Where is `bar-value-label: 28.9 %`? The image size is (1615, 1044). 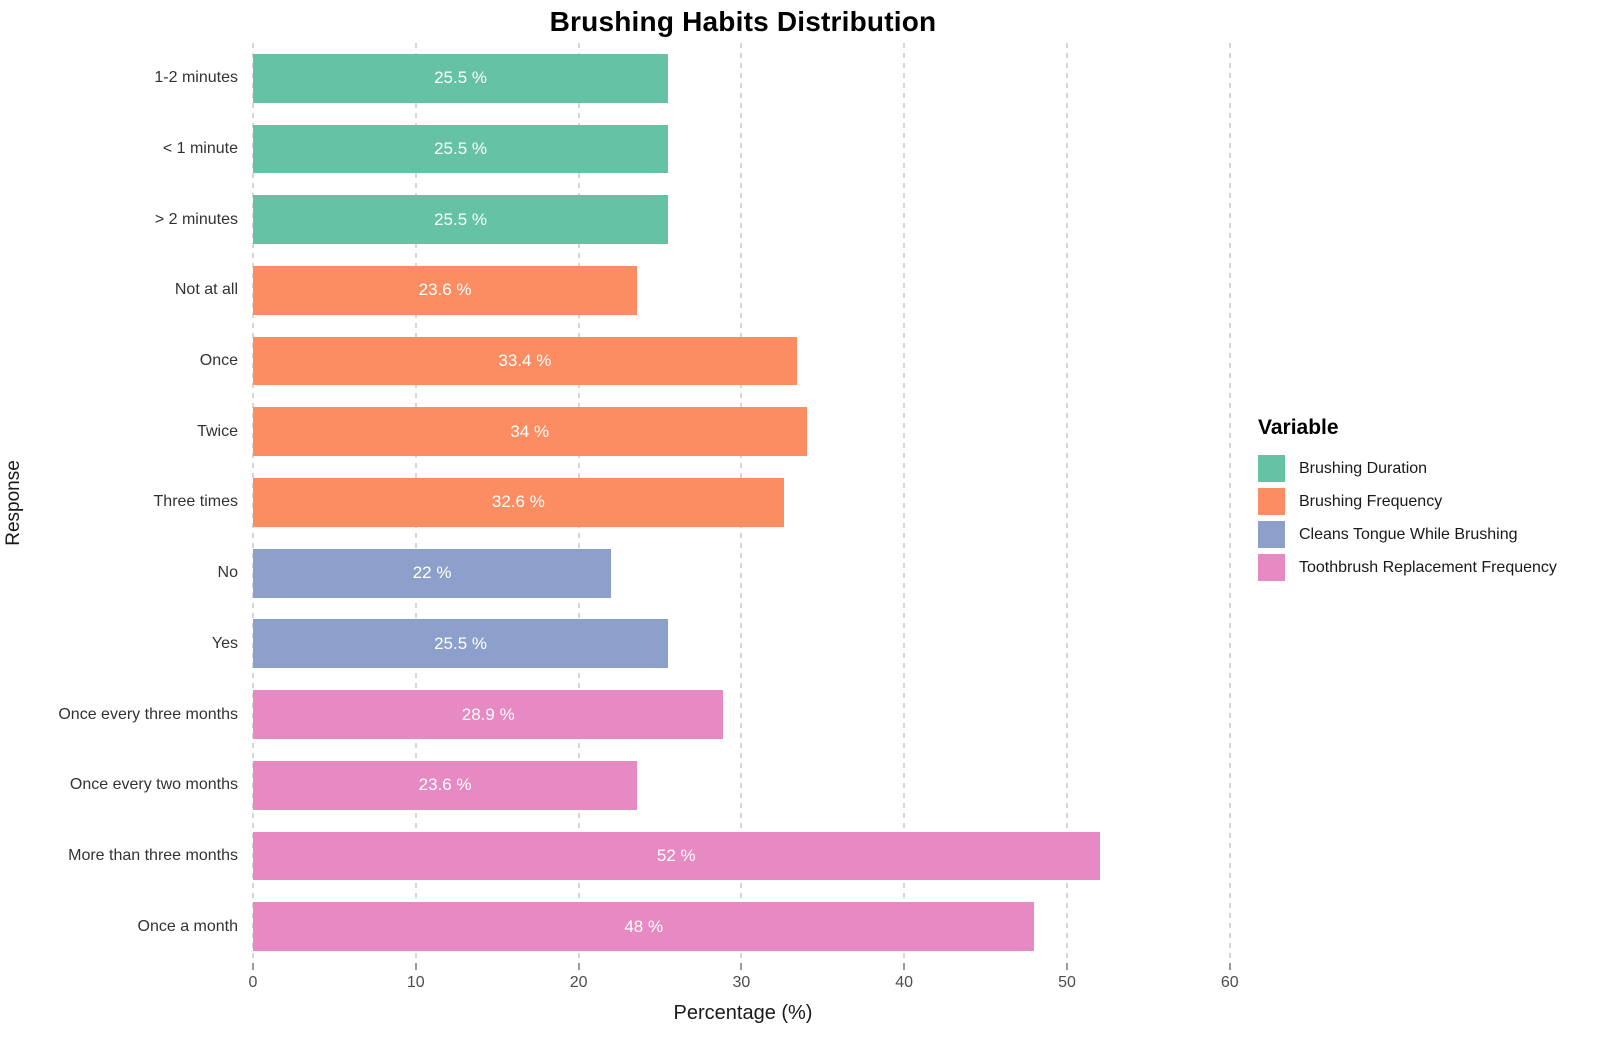 bar-value-label: 28.9 % is located at coordinates (488, 714).